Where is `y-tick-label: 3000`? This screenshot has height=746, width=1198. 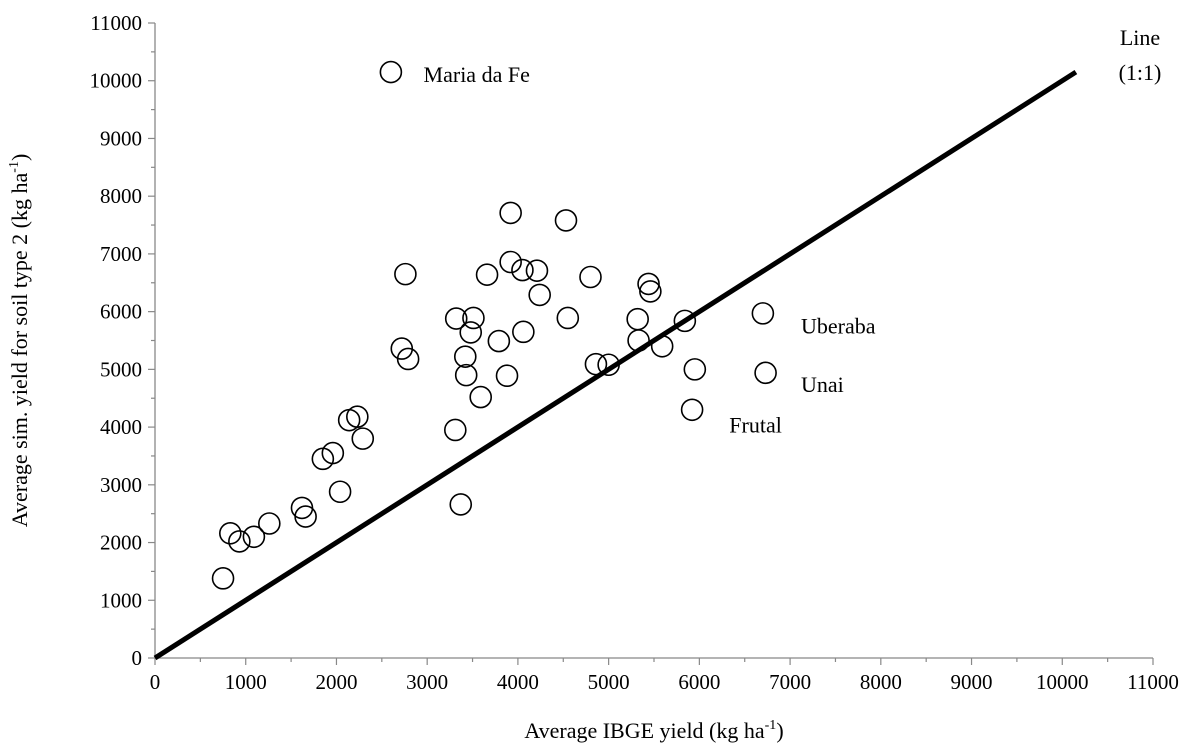 y-tick-label: 3000 is located at coordinates (121, 485).